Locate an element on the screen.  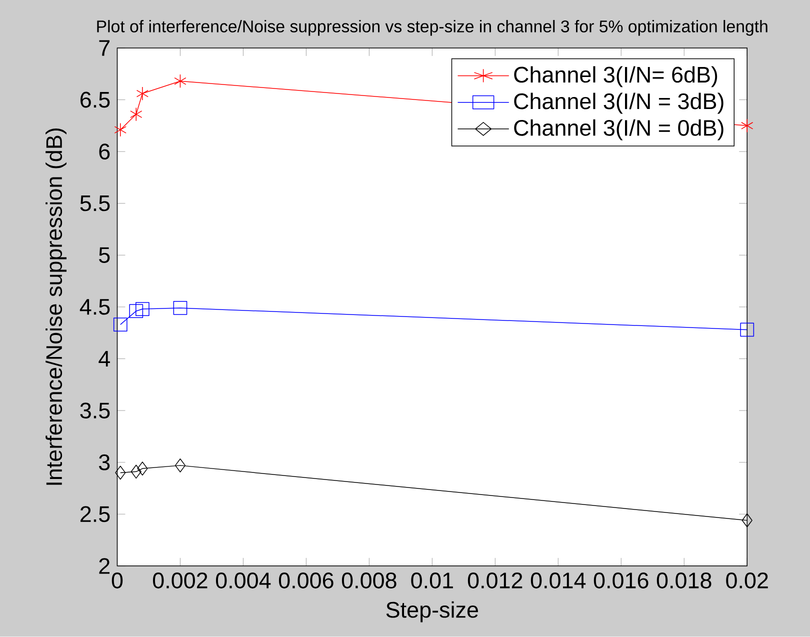
y-tick-label: 5.5 is located at coordinates (95, 204).